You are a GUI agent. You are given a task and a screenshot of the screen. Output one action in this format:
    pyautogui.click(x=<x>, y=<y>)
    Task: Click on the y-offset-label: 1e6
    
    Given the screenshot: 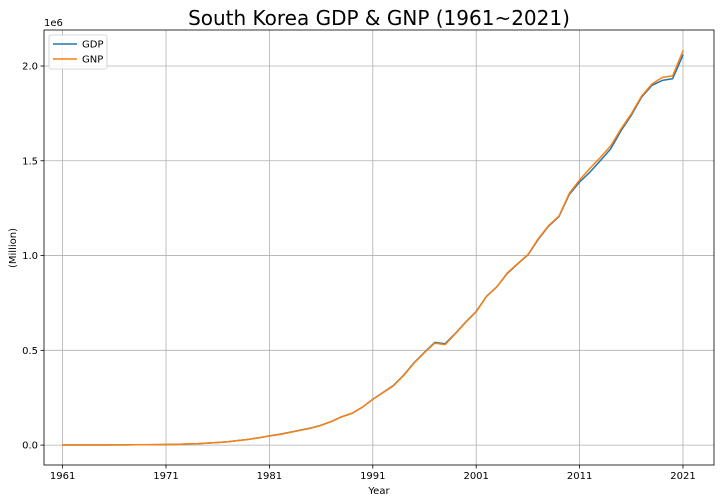 What is the action you would take?
    pyautogui.click(x=53, y=23)
    